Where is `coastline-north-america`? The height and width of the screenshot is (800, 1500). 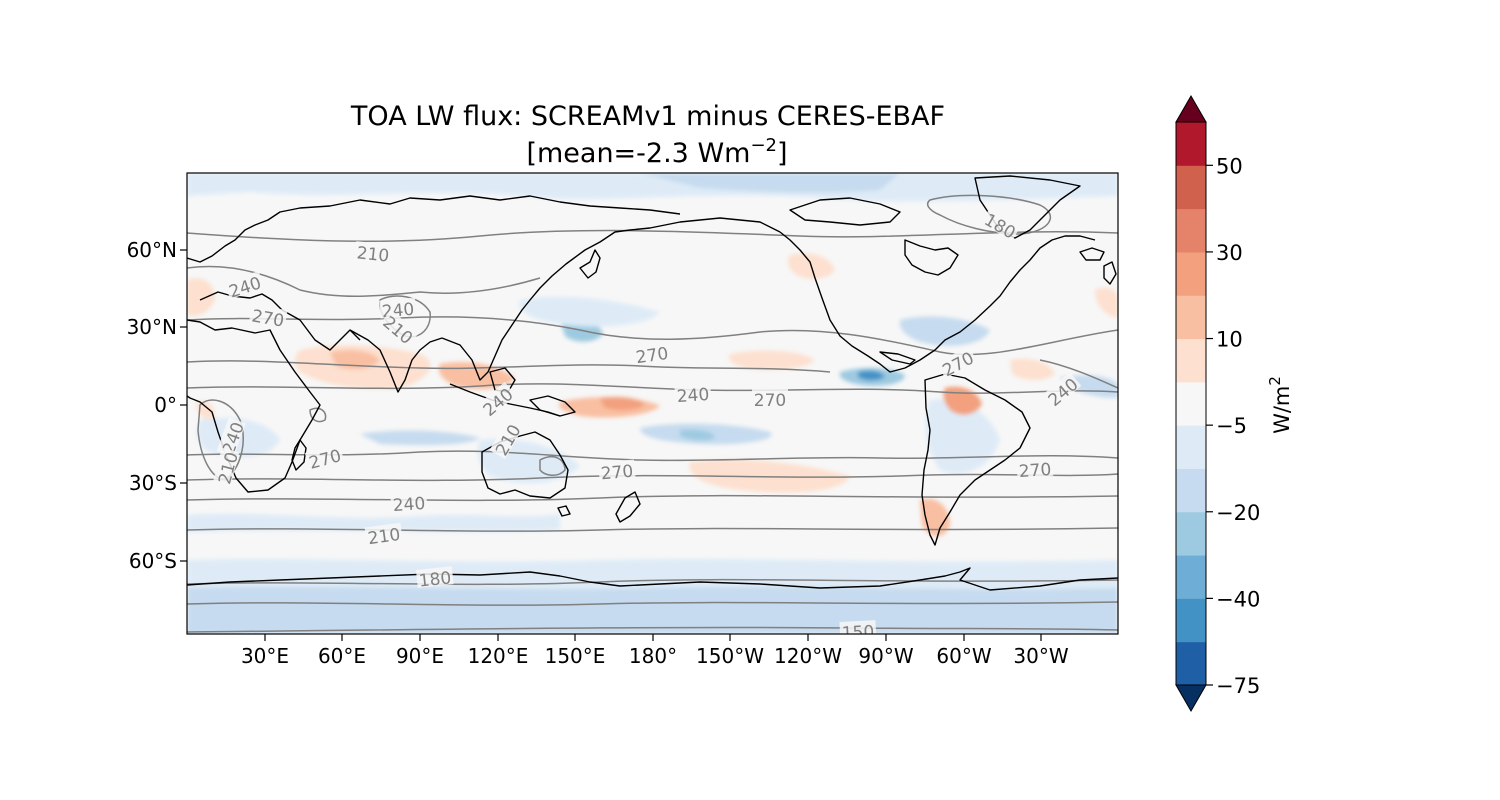 coastline-north-america is located at coordinates (937, 302).